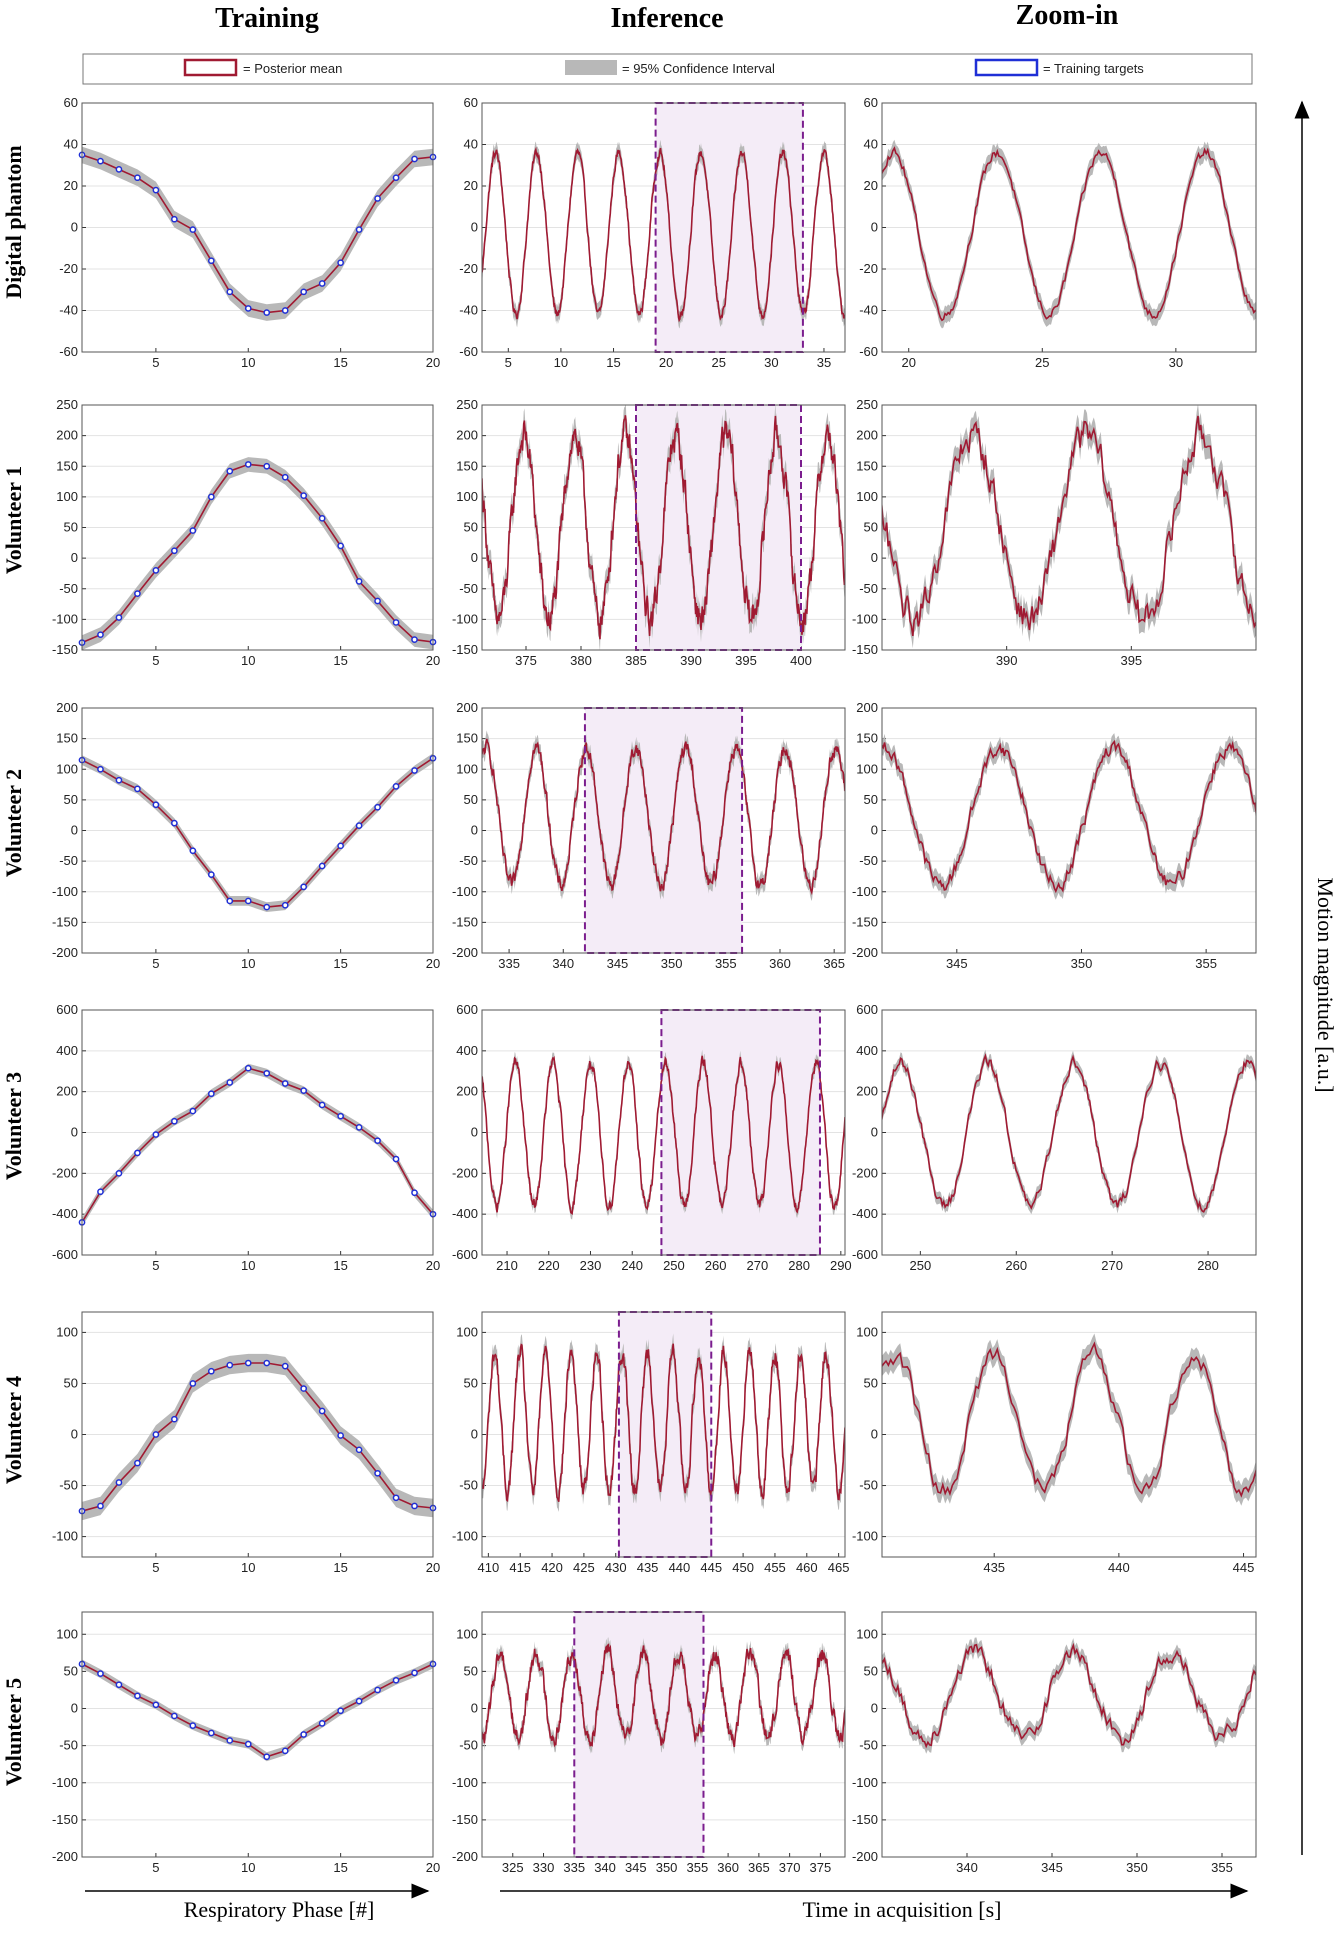  Describe the element at coordinates (526, 660) in the screenshot. I see `x-tick-label: 375` at that location.